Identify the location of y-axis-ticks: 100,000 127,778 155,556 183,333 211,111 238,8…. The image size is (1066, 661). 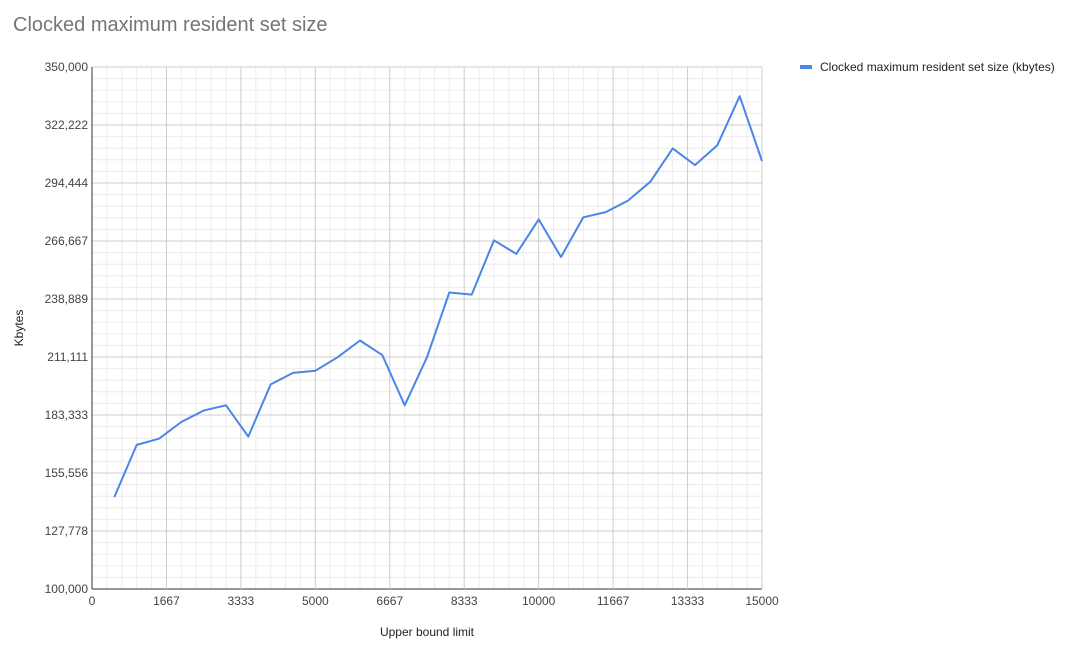
(67, 328).